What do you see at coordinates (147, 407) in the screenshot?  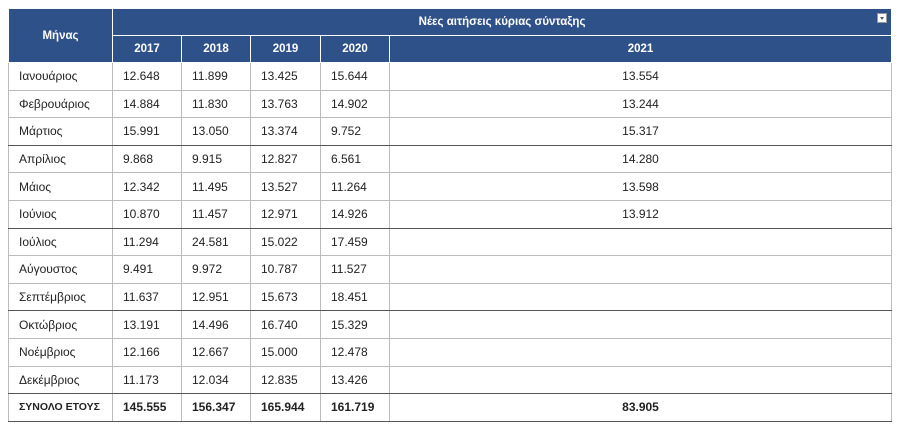 I see `total-cell: 145.555` at bounding box center [147, 407].